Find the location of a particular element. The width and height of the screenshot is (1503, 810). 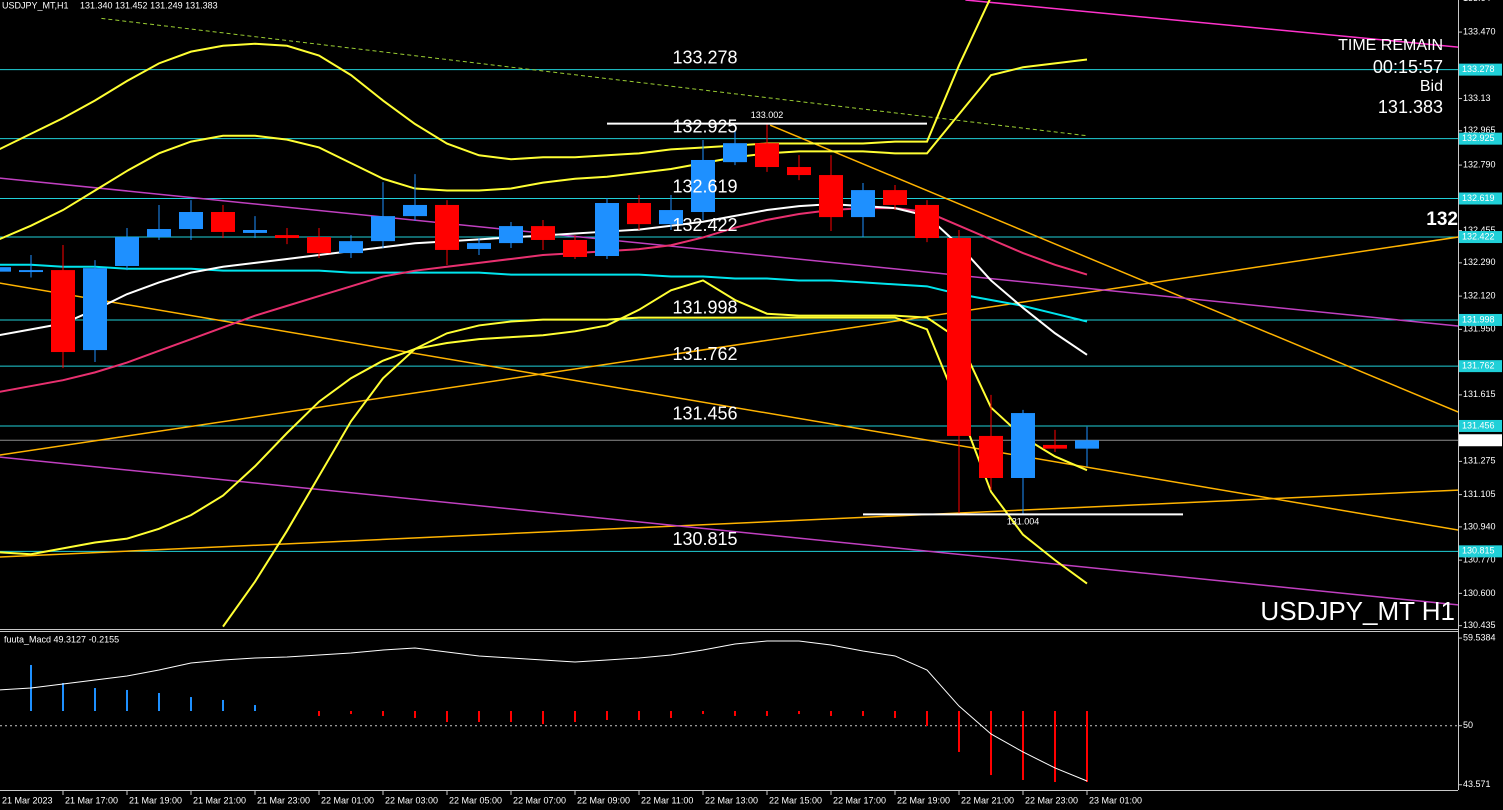

y-tick-label: 50 is located at coordinates (1468, 725).